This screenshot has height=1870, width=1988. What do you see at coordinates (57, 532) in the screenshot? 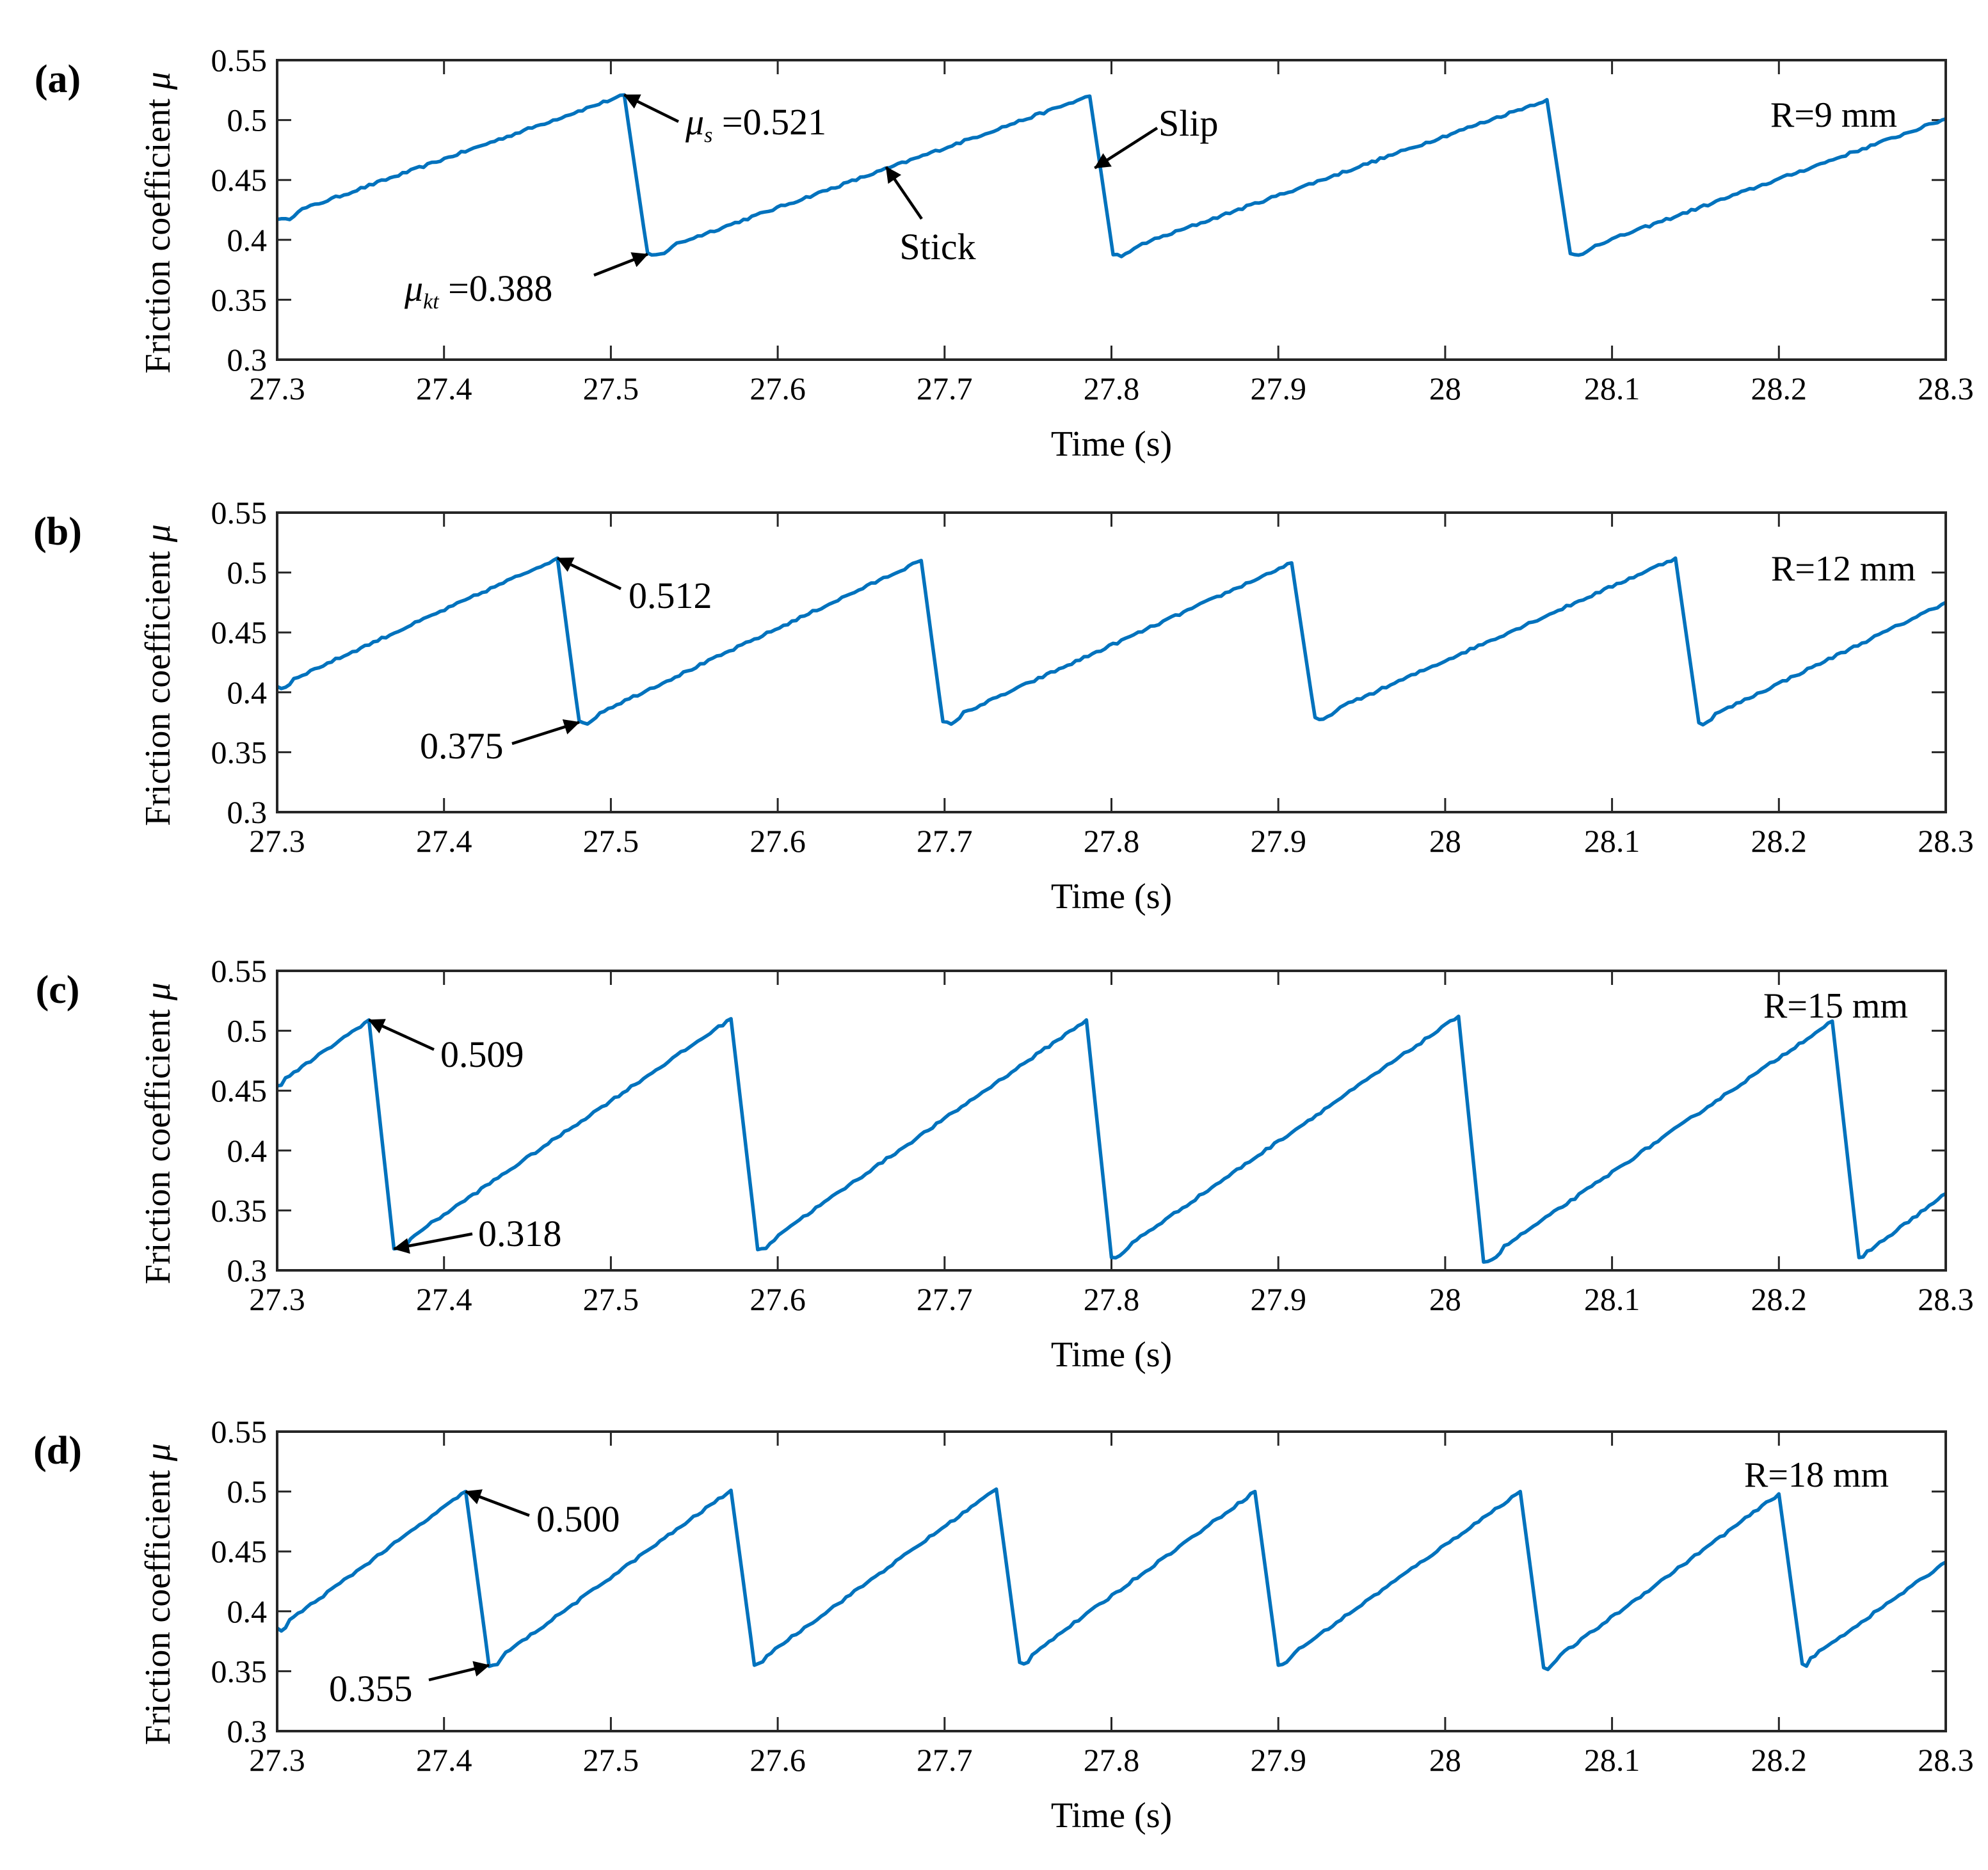
I see `panel-label: (b)` at bounding box center [57, 532].